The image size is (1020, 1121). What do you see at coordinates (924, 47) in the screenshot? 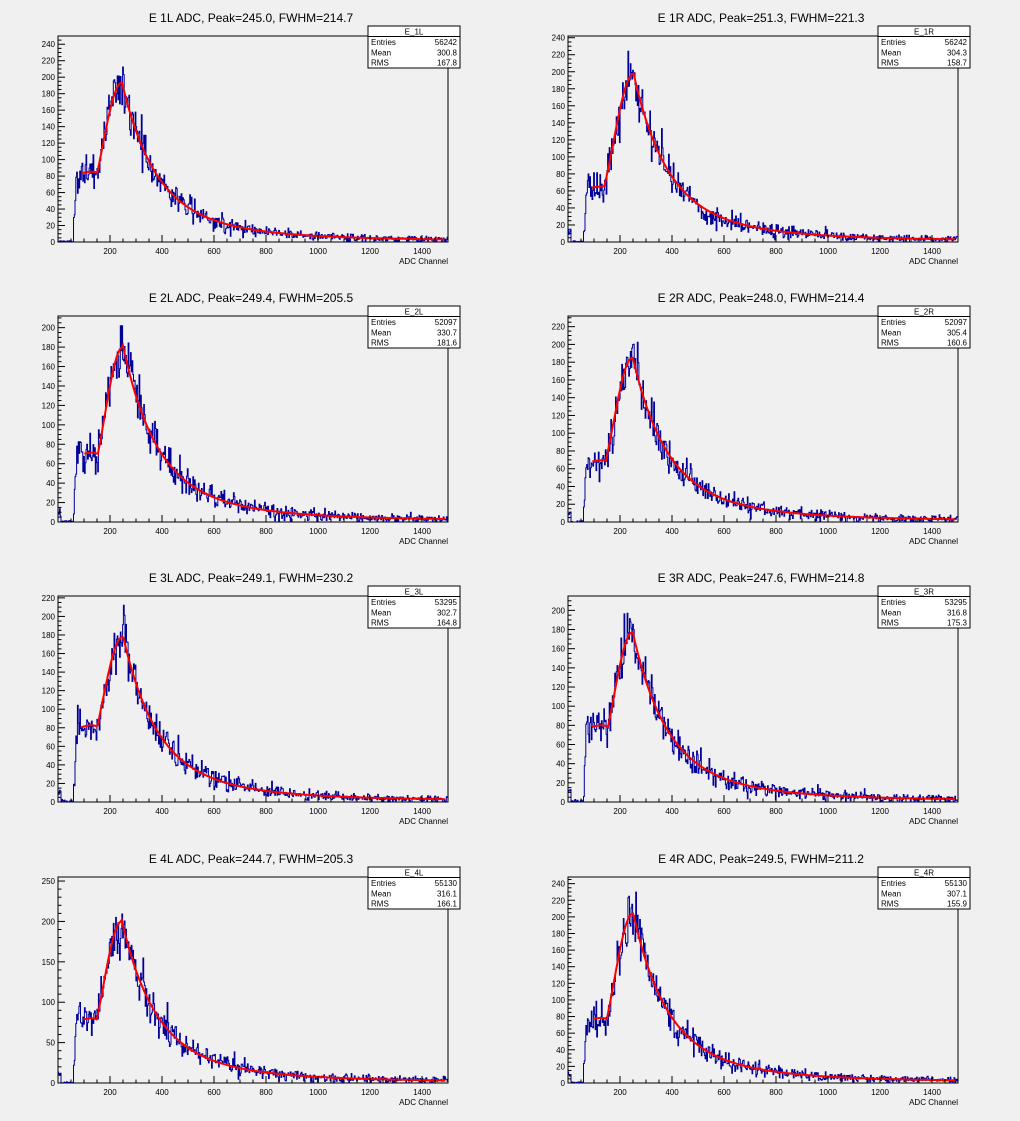
I see `stats-box: E_1R Entries 56242 Mean 304.3 RMS 158.7` at bounding box center [924, 47].